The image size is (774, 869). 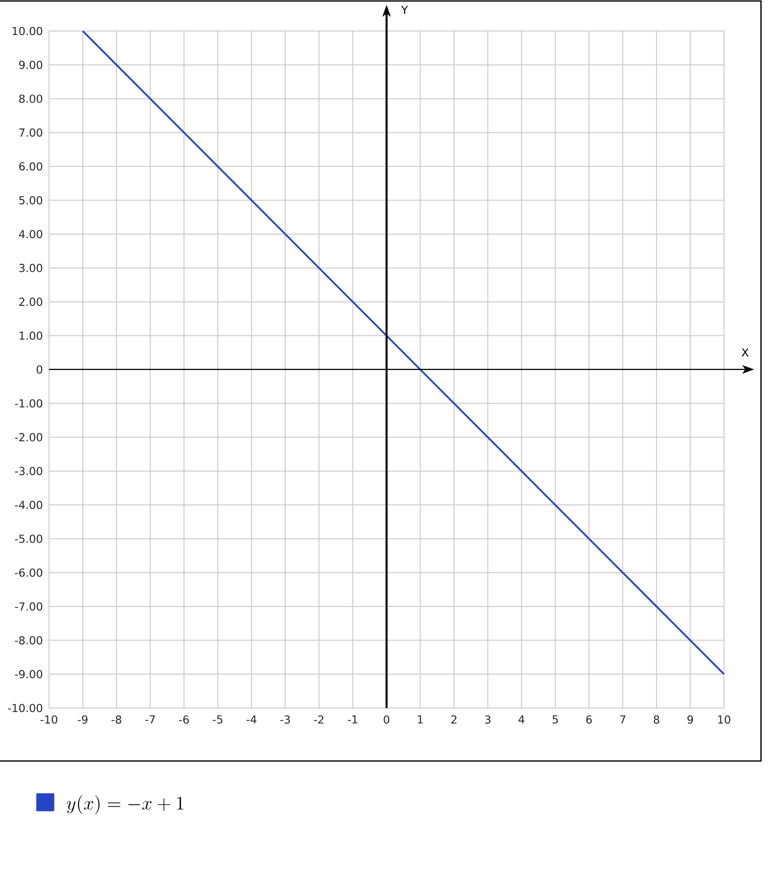 What do you see at coordinates (657, 719) in the screenshot?
I see `x-tick-label: 8` at bounding box center [657, 719].